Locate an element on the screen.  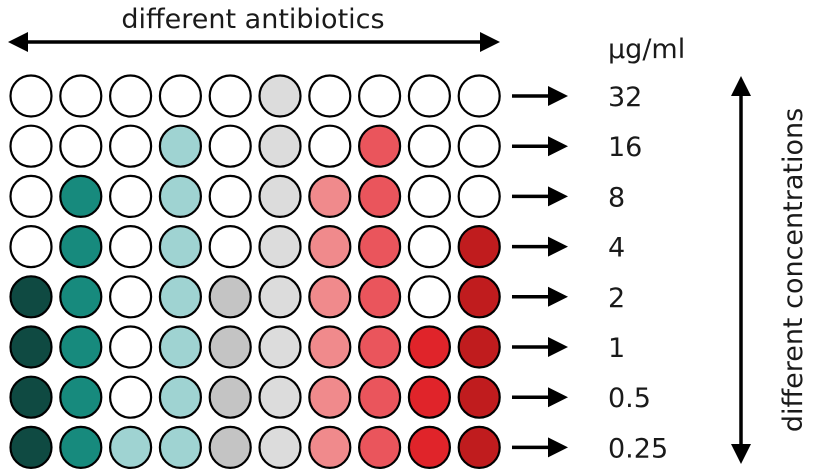
unit-label: μg/ml is located at coordinates (646, 49).